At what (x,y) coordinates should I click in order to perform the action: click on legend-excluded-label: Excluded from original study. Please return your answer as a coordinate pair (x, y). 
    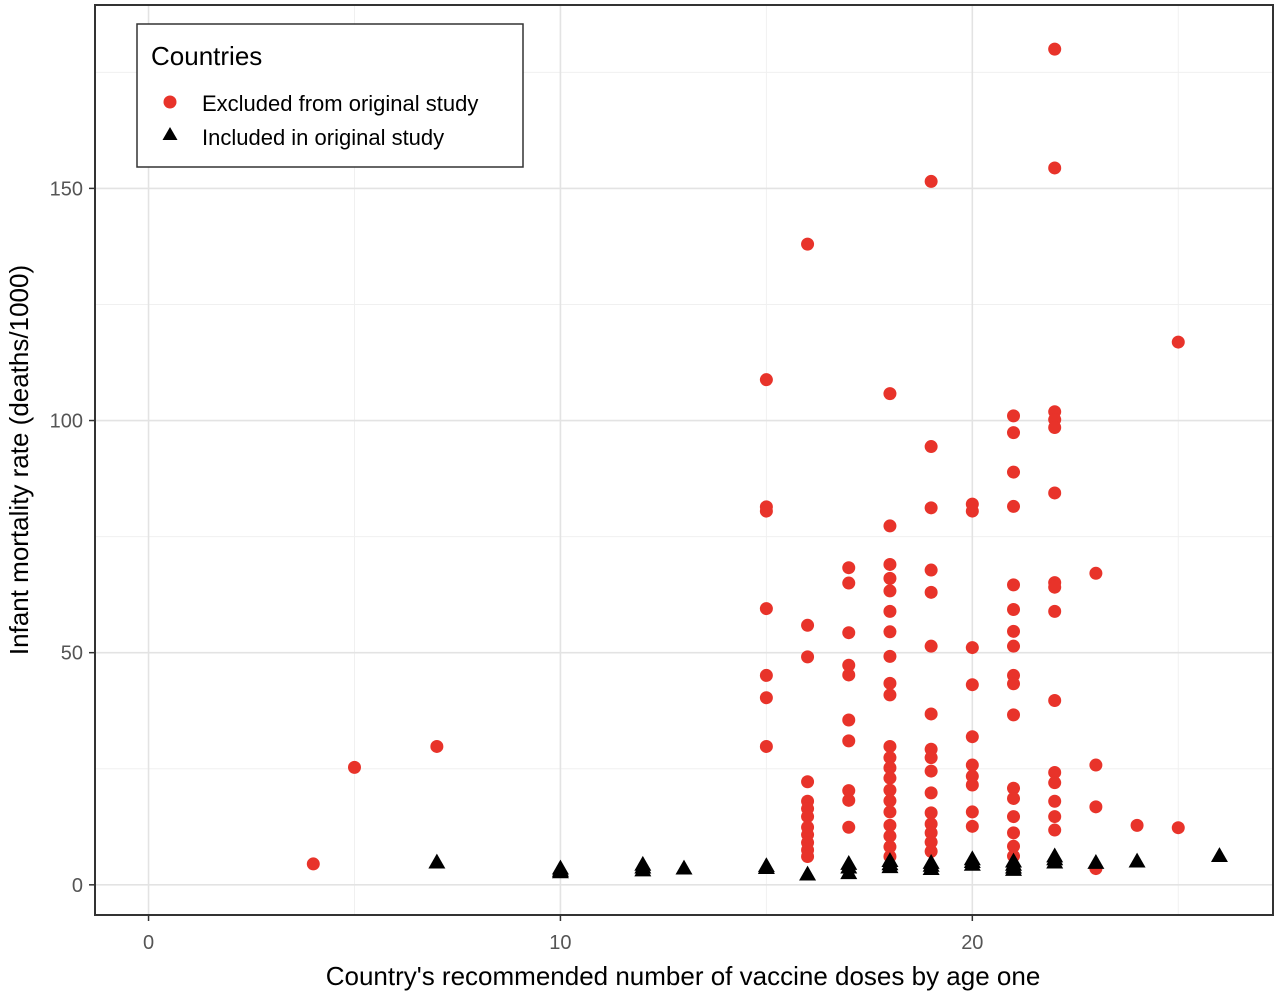
    Looking at the image, I should click on (340, 103).